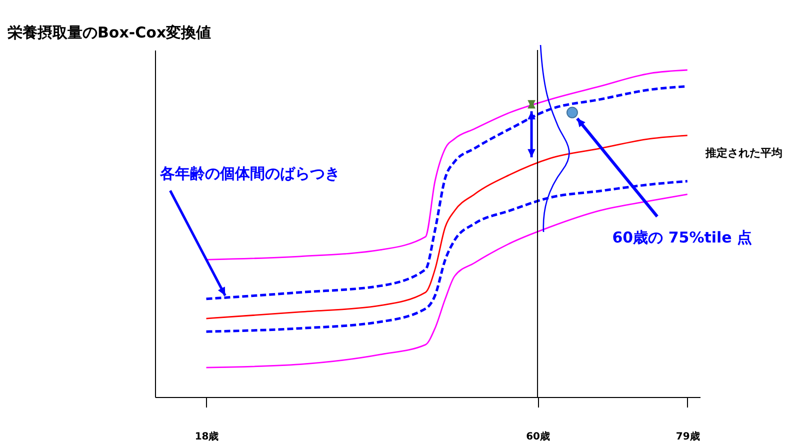 The image size is (792, 441). Describe the element at coordinates (538, 435) in the screenshot. I see `x-tick-label: 60歳` at that location.